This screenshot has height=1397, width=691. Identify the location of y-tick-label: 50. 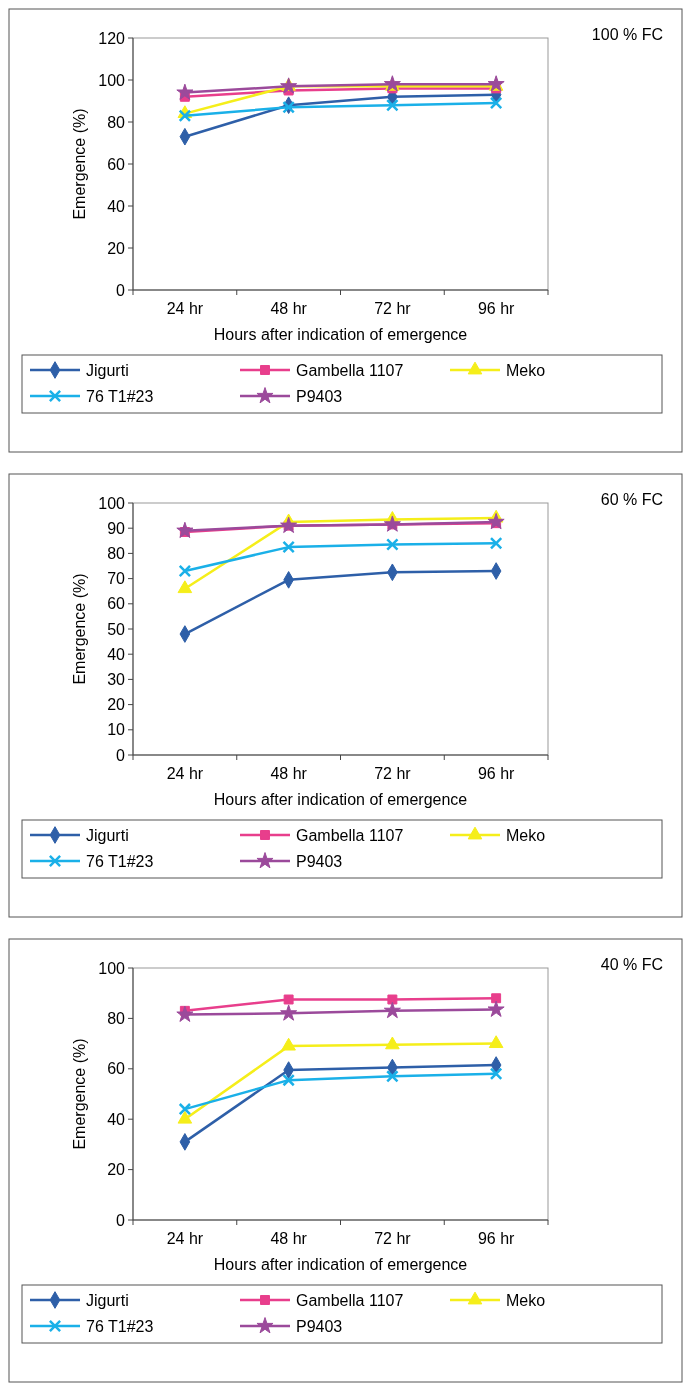
(116, 629).